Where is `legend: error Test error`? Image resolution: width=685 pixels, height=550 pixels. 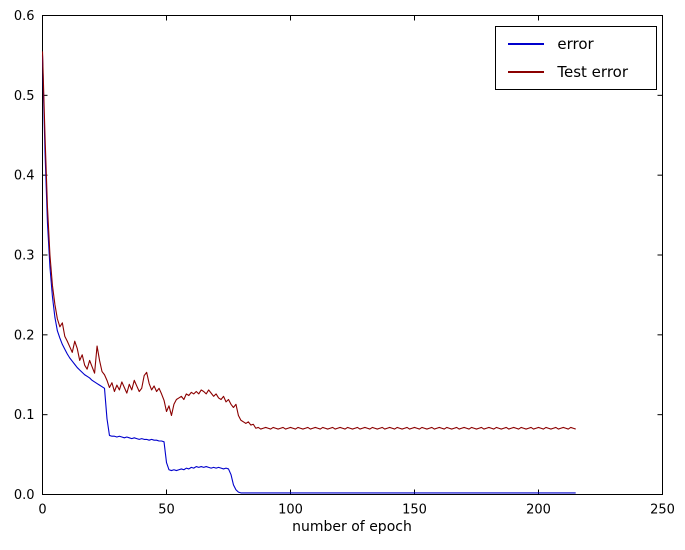 legend: error Test error is located at coordinates (576, 58).